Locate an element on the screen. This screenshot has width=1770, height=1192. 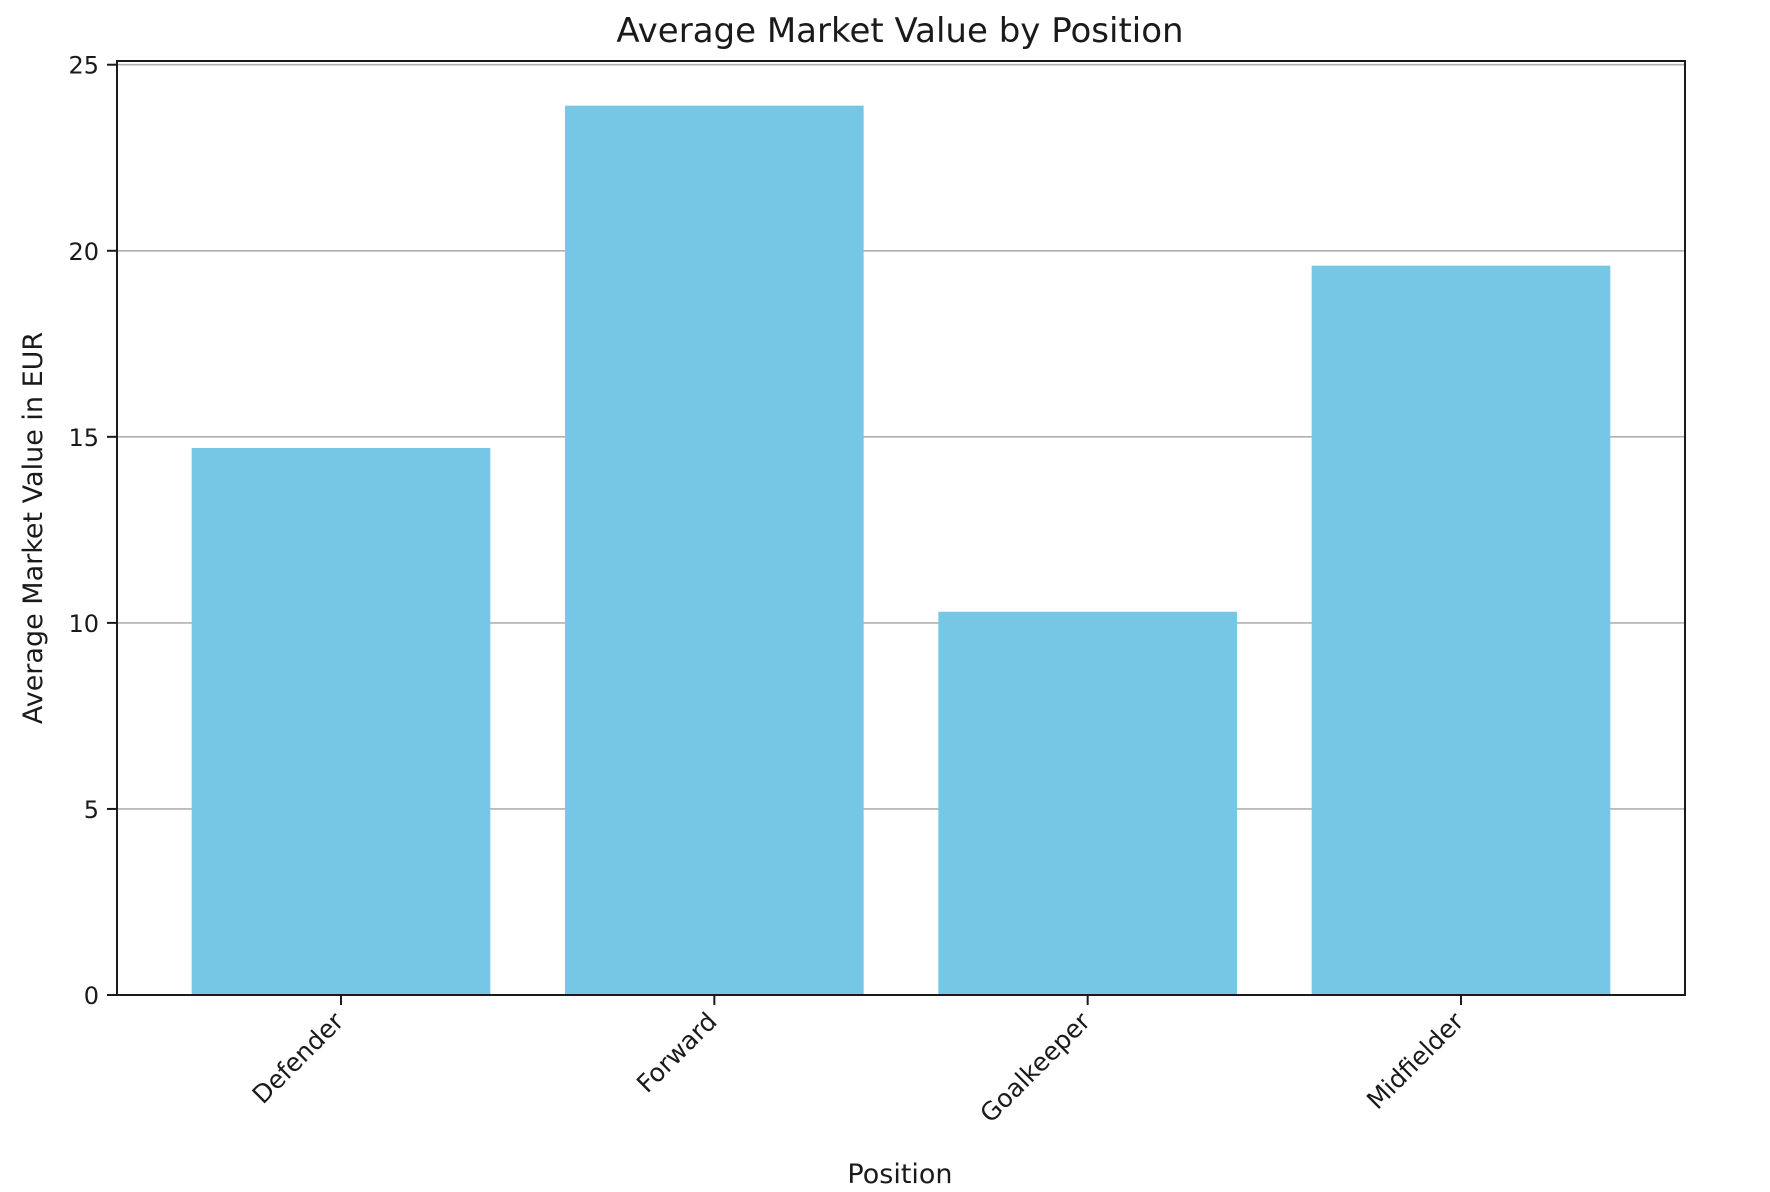
y-axis-ticks: 0 5 10 15 20 25 is located at coordinates (92, 531).